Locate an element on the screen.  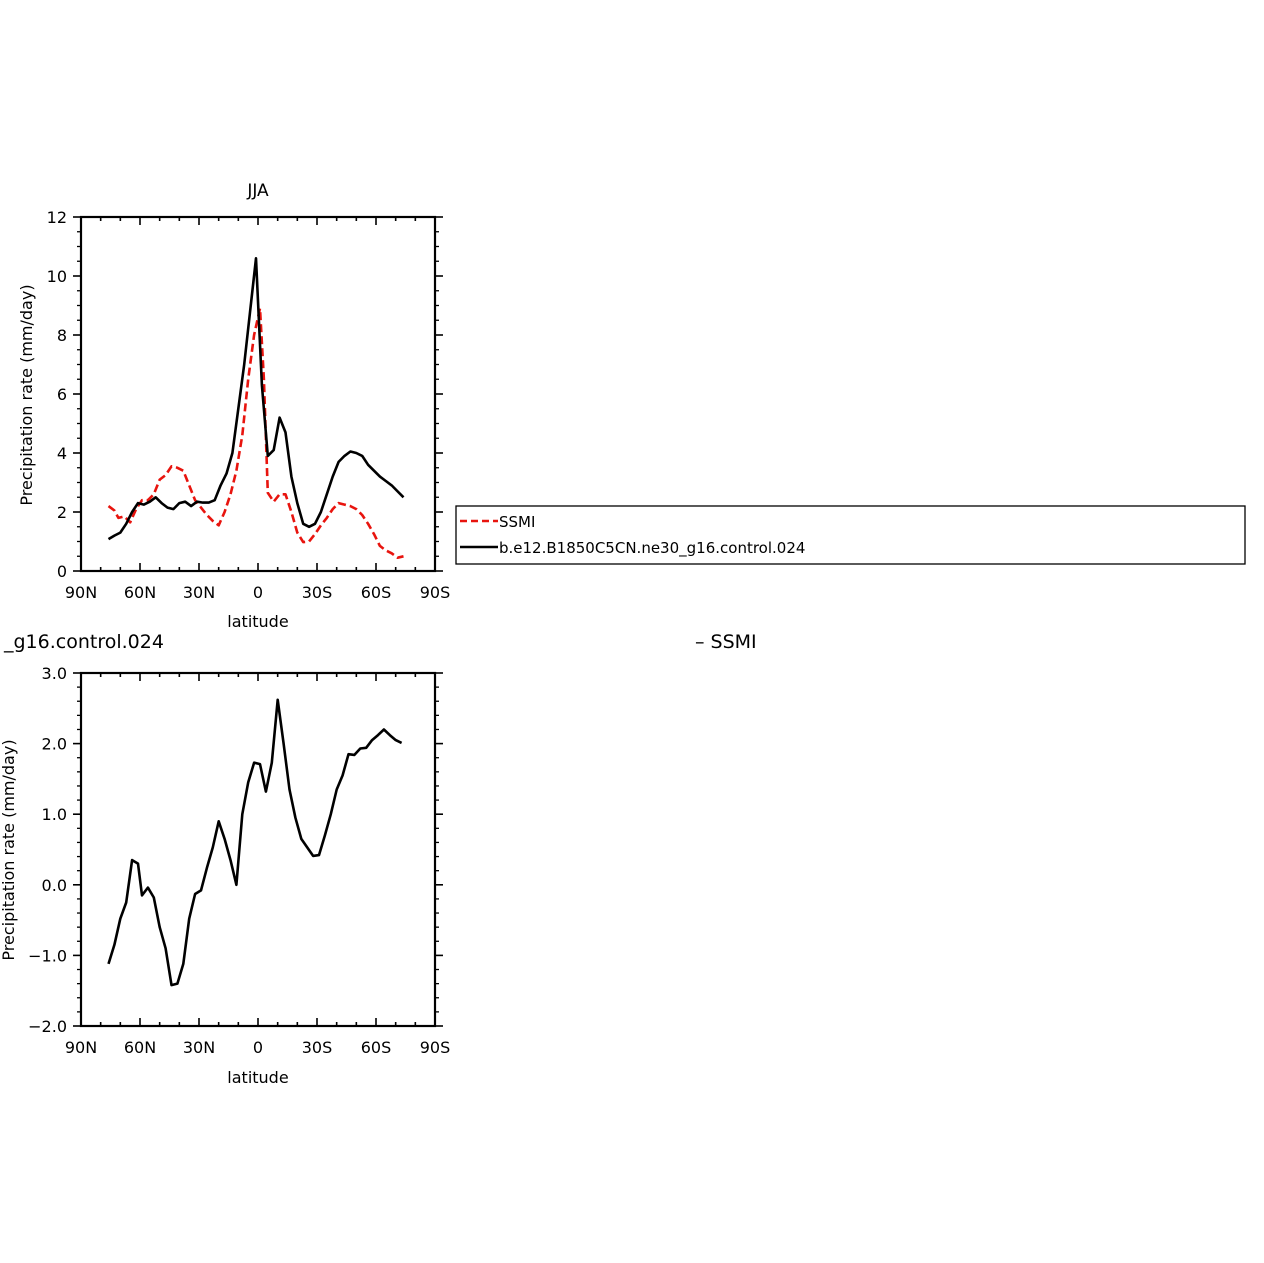
y-tick-label: 3.0 is located at coordinates (54, 673).